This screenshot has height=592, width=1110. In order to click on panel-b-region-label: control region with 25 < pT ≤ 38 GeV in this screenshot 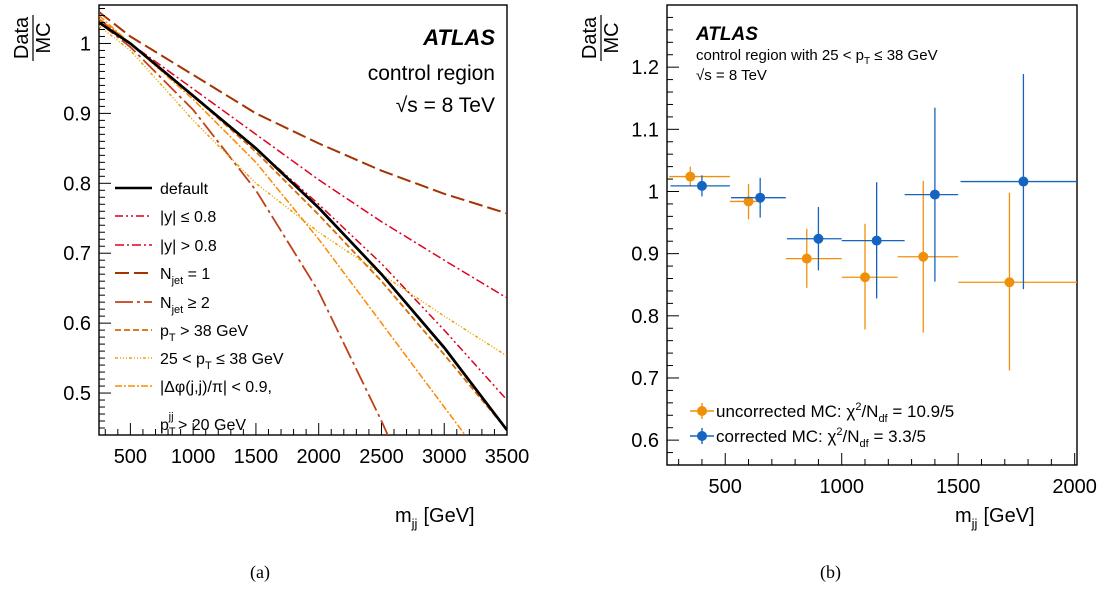, I will do `click(817, 57)`.